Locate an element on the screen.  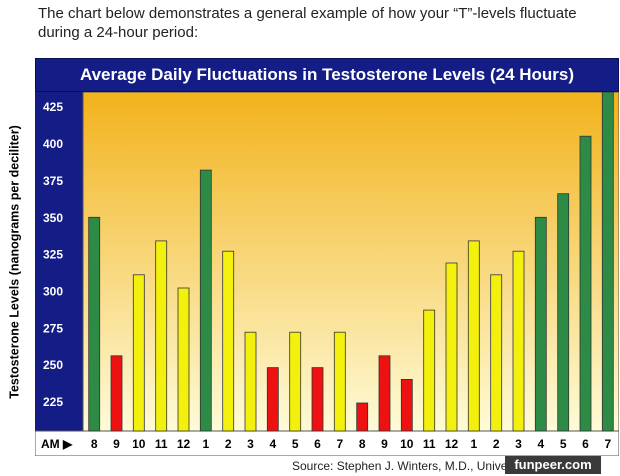
watermark-badge: funpeer.com is located at coordinates (553, 465).